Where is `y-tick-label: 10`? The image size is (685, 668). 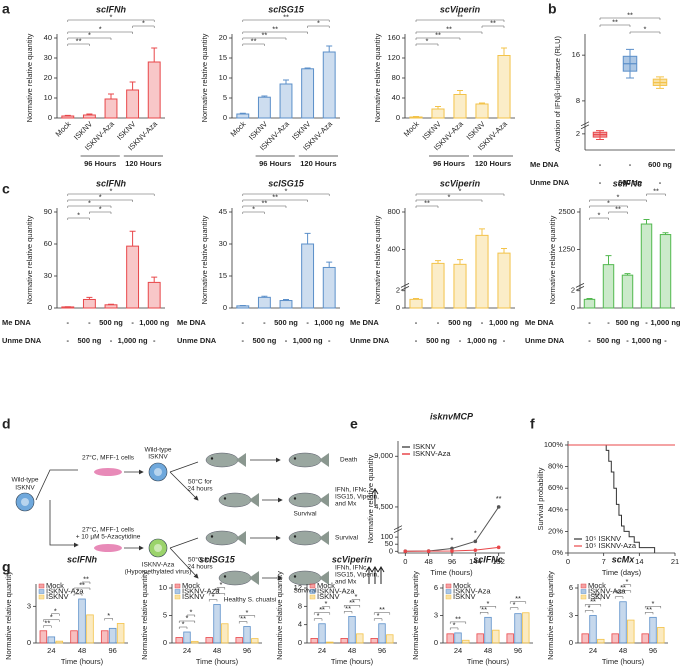
y-tick-label: 10 is located at coordinates (48, 97).